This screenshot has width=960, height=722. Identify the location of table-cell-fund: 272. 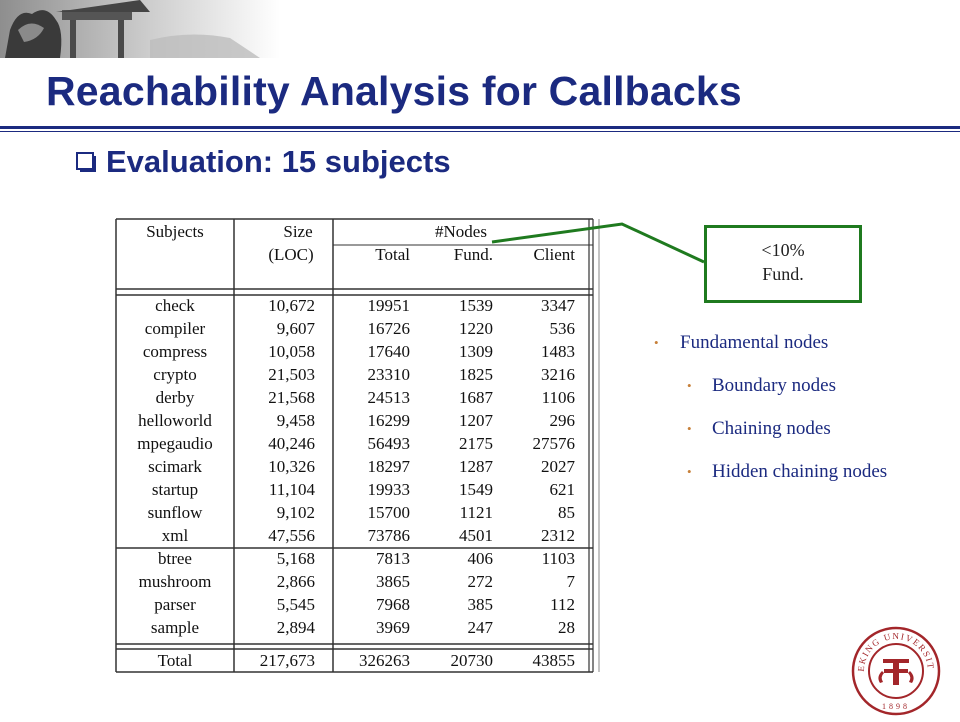
(481, 581).